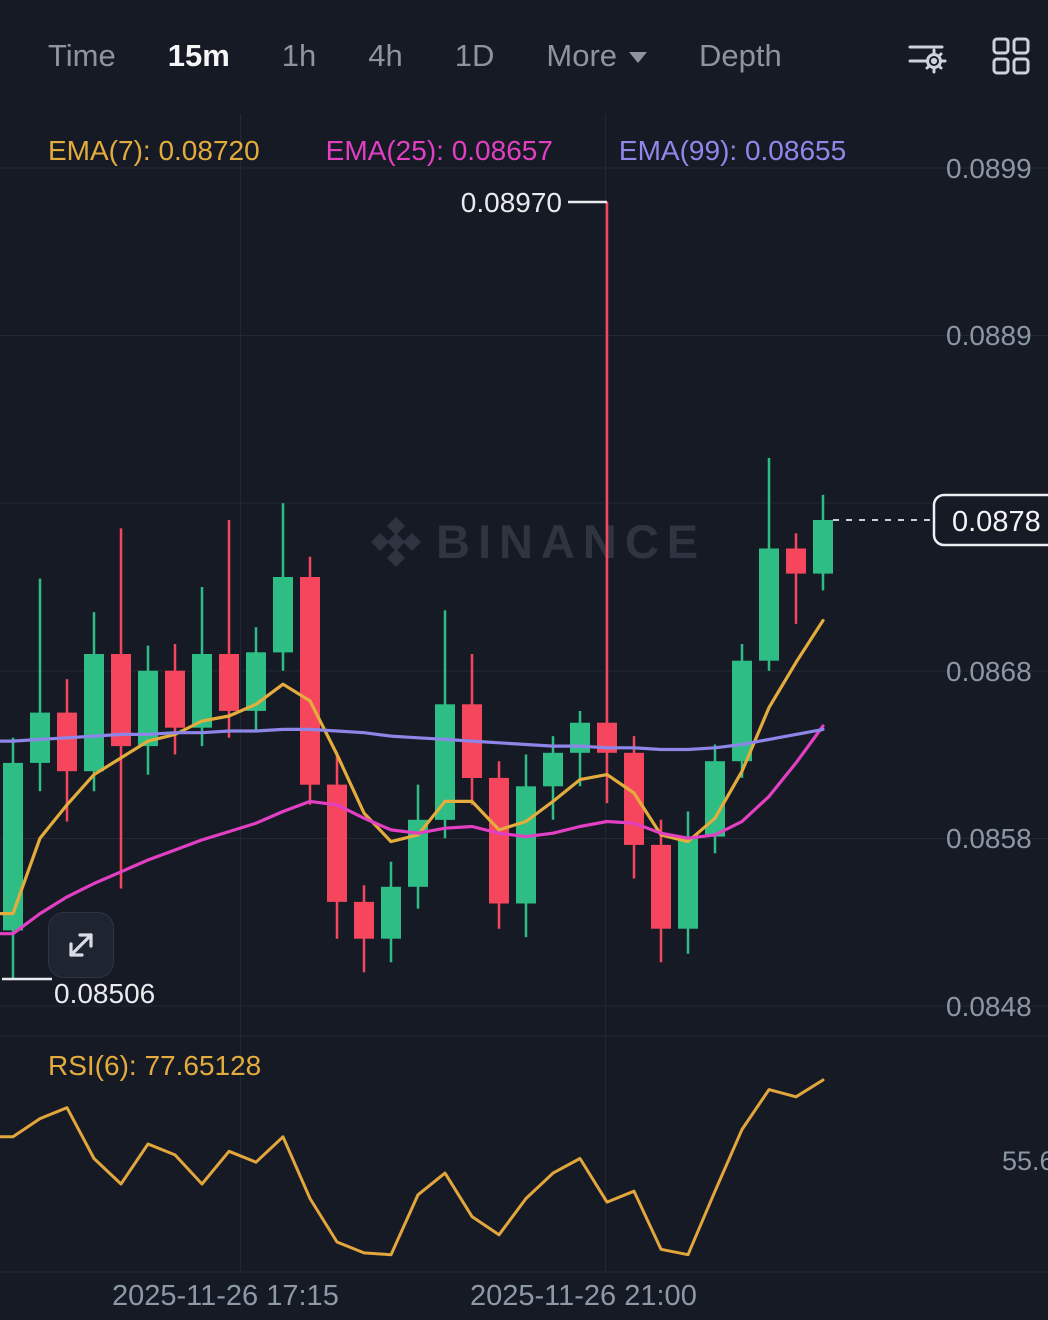  Describe the element at coordinates (1011, 56) in the screenshot. I see `grid-layout-icon` at that location.